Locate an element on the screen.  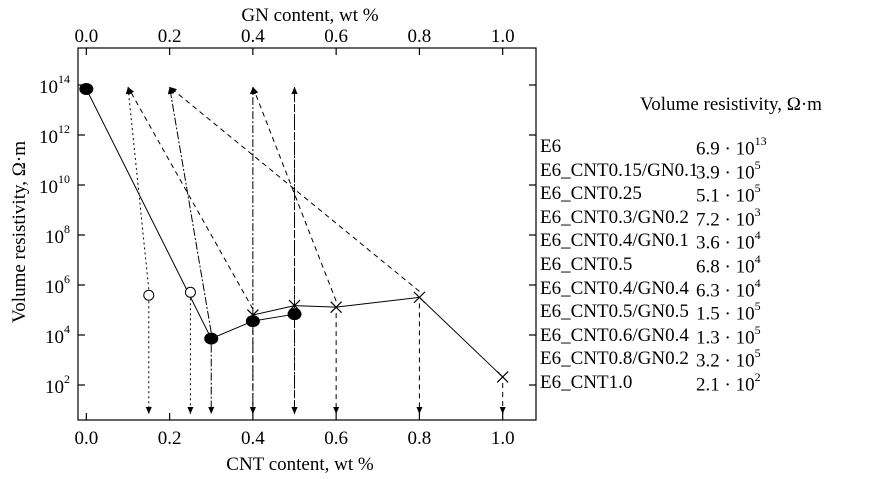
legend-resistivity-value: 7.2 · 10³ is located at coordinates (728, 217).